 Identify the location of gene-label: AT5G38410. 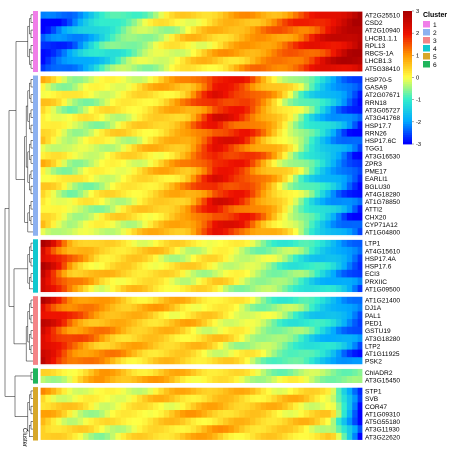
(382, 69).